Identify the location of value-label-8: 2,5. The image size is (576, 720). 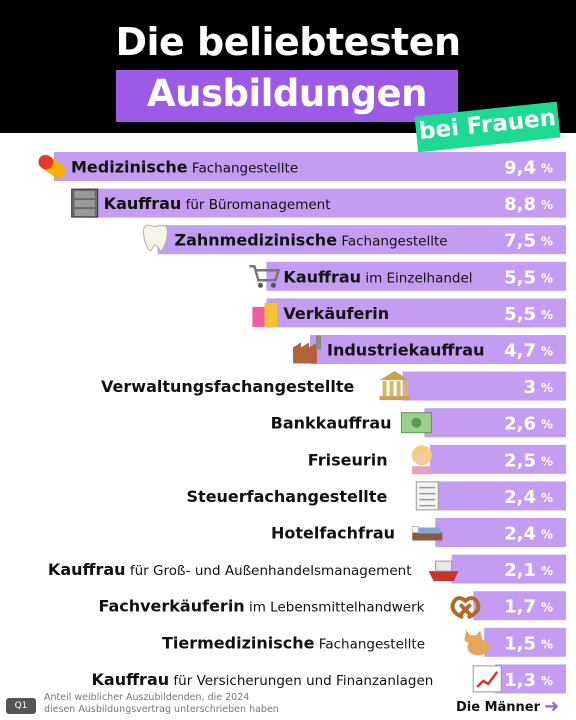
(520, 460).